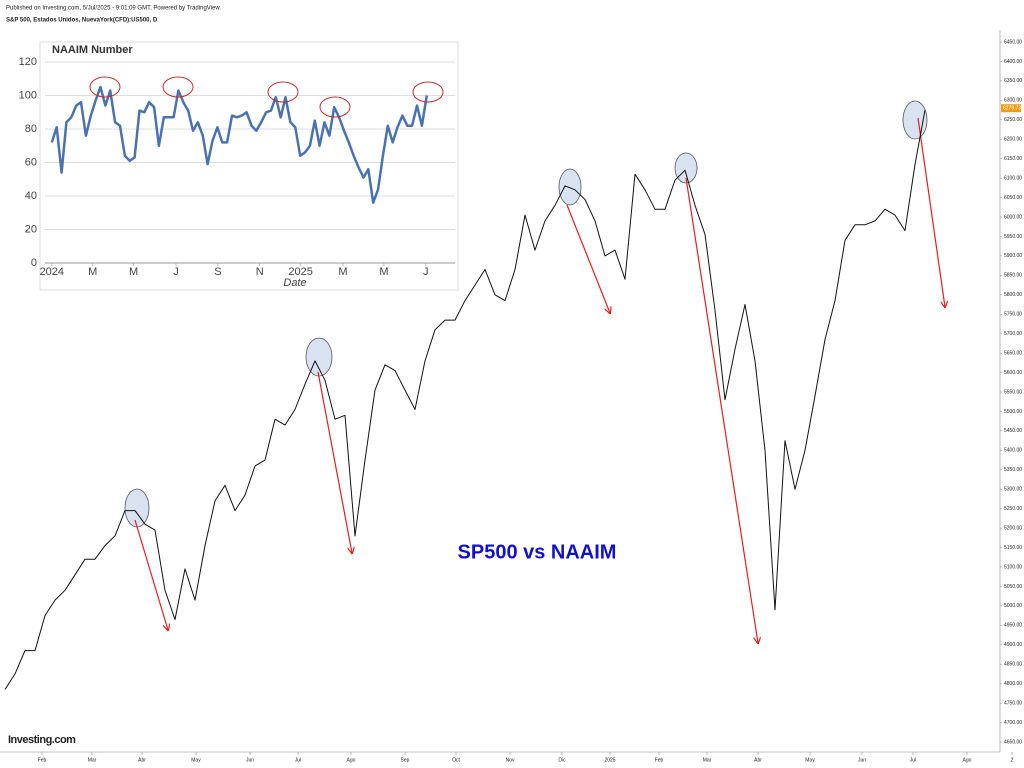 The image size is (1024, 768). Describe the element at coordinates (1013, 509) in the screenshot. I see `y-tick-label: 5250.00` at that location.